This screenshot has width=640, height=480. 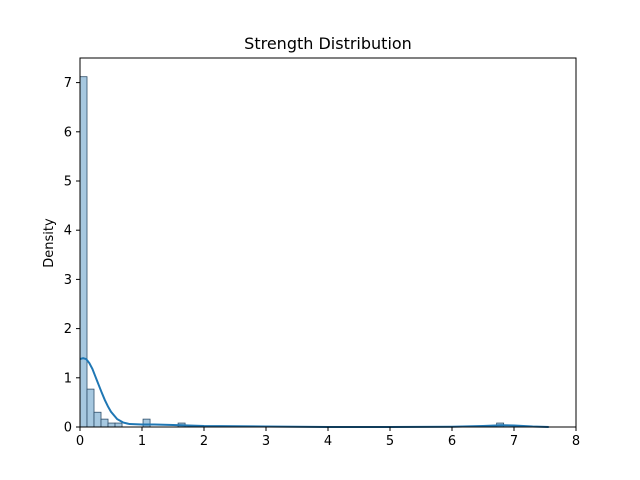 I want to click on y-axis-ticks: 0 1 2 3 4 5 6 7, so click(x=72, y=256).